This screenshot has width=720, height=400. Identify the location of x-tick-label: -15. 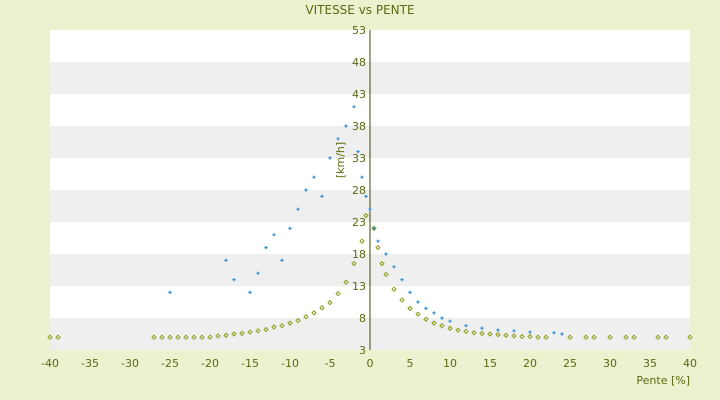
(250, 363).